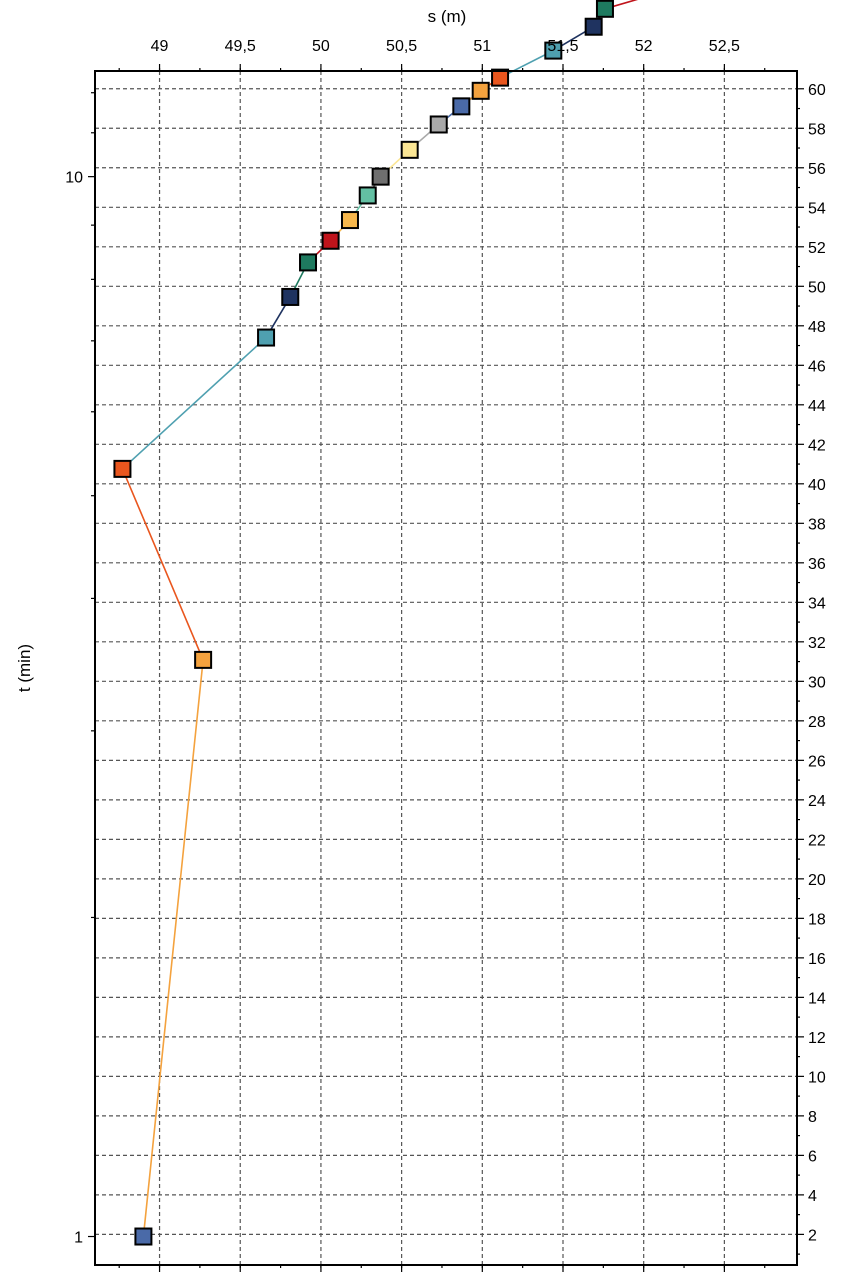 The width and height of the screenshot is (844, 1278). I want to click on right-y-tick-label: 28, so click(817, 722).